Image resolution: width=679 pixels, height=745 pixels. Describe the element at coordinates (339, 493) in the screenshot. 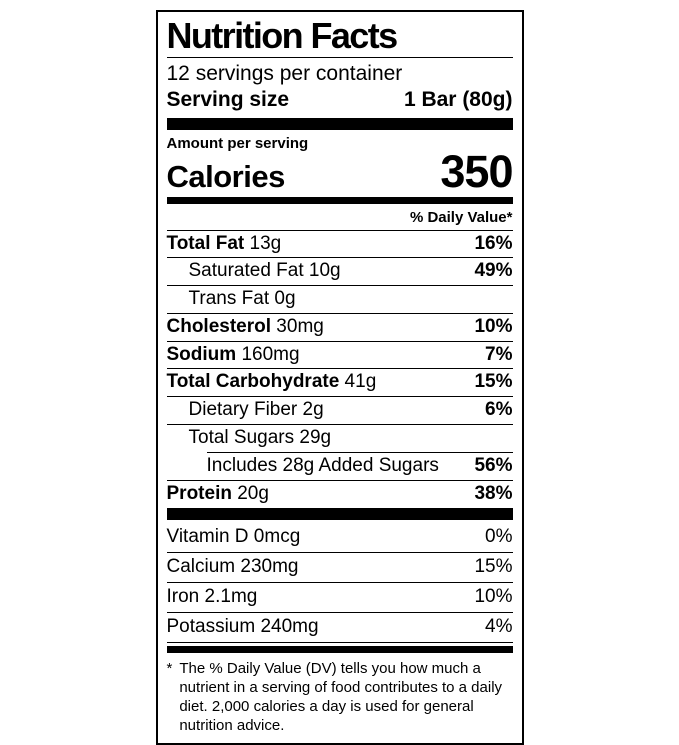

I see `nutrient-row: Protein 20g 38%` at that location.